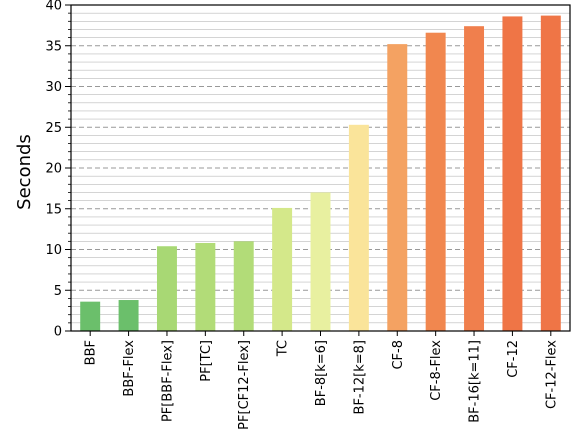 The height and width of the screenshot is (444, 573). What do you see at coordinates (91, 352) in the screenshot?
I see `x-tick-label: BBF` at bounding box center [91, 352].